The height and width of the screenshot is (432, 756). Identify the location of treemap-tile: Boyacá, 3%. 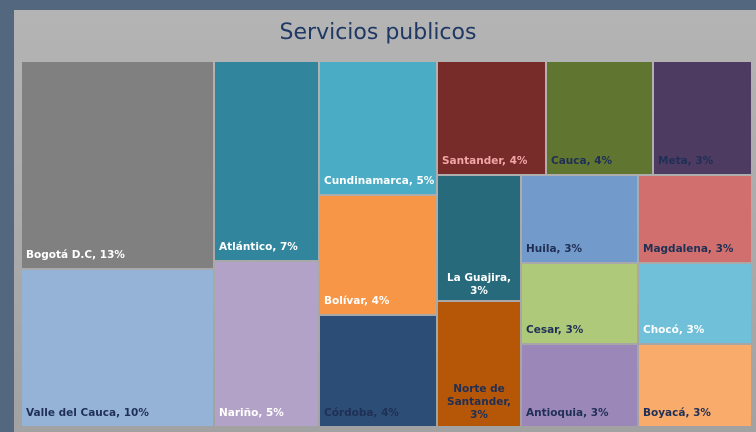
(695, 385).